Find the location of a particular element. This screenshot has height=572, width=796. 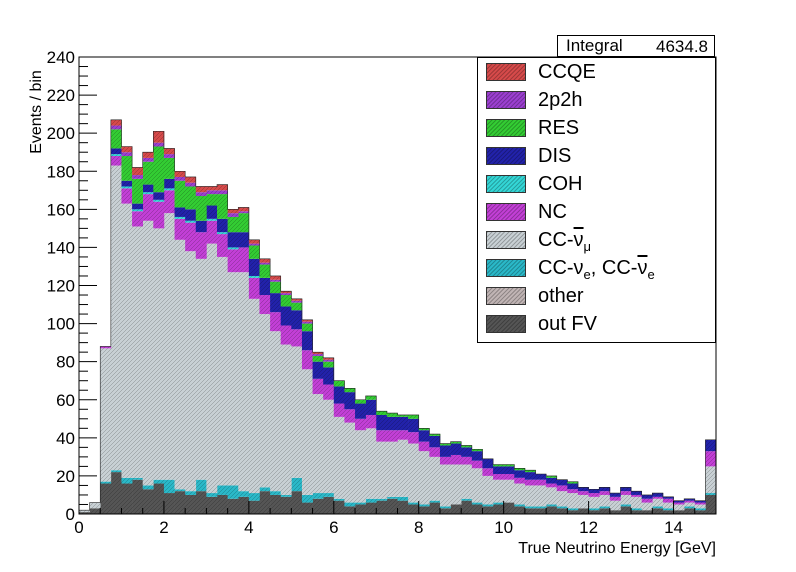

legend-label-2p2h: 2p2h is located at coordinates (560, 100).